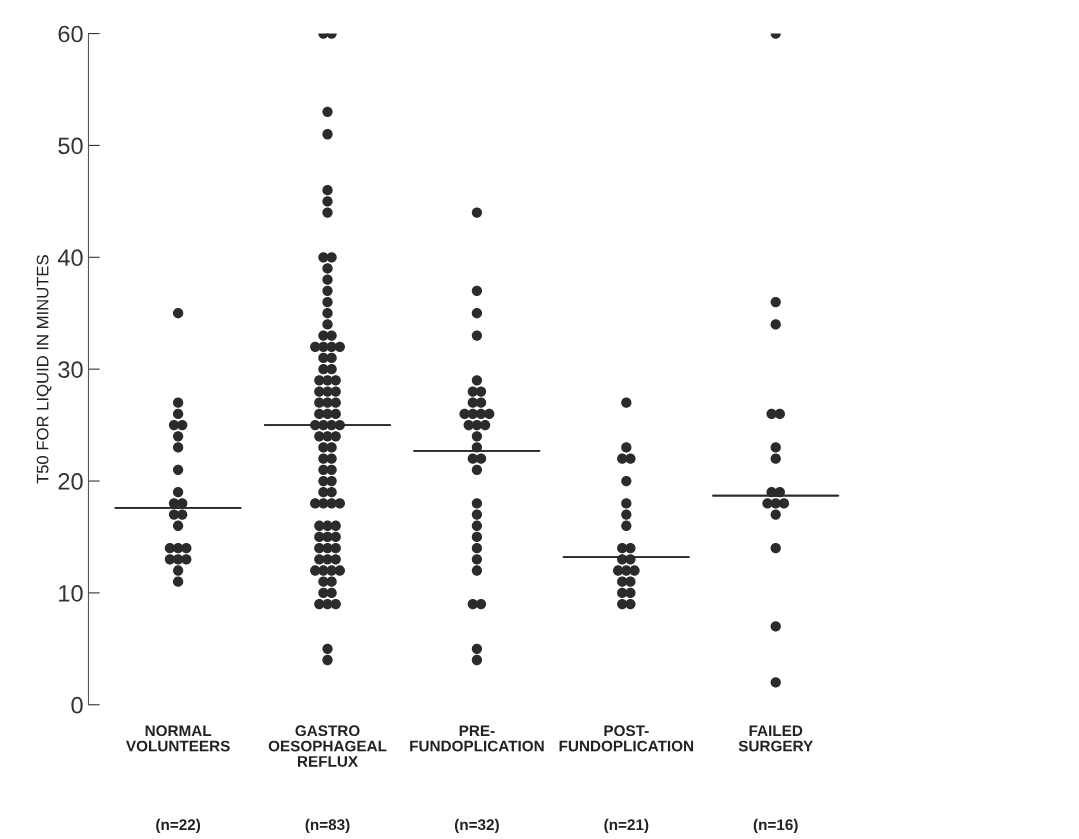  Describe the element at coordinates (70, 369) in the screenshot. I see `y-tick-label: 30` at that location.